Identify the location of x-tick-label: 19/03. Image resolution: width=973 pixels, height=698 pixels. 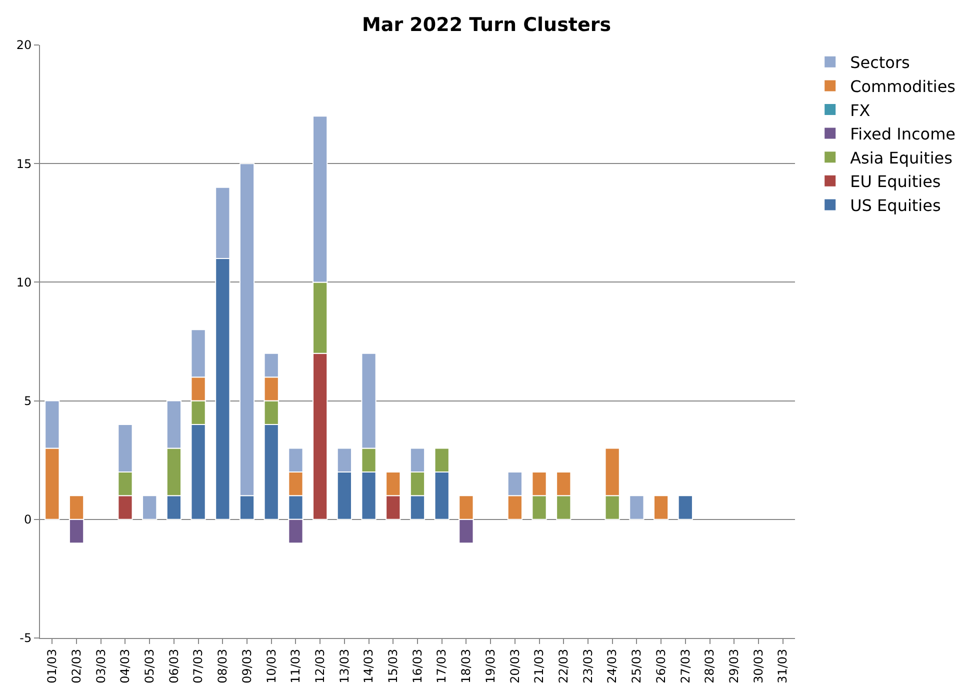
(490, 666).